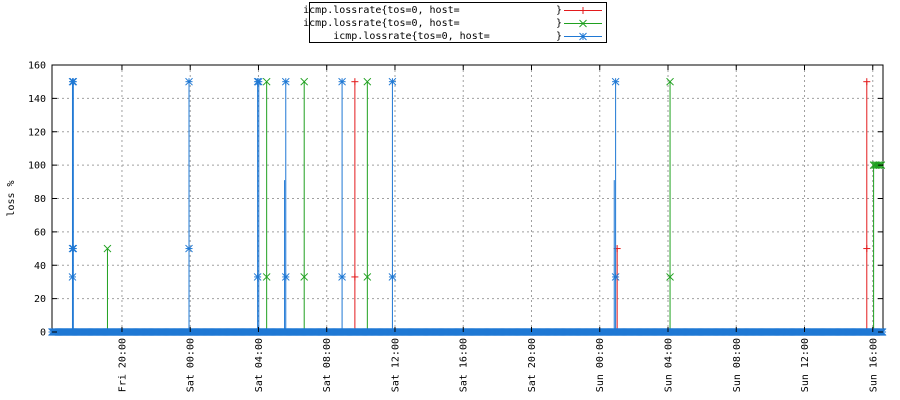 Image resolution: width=900 pixels, height=400 pixels. Describe the element at coordinates (40, 199) in the screenshot. I see `y-tick-label: 80` at that location.